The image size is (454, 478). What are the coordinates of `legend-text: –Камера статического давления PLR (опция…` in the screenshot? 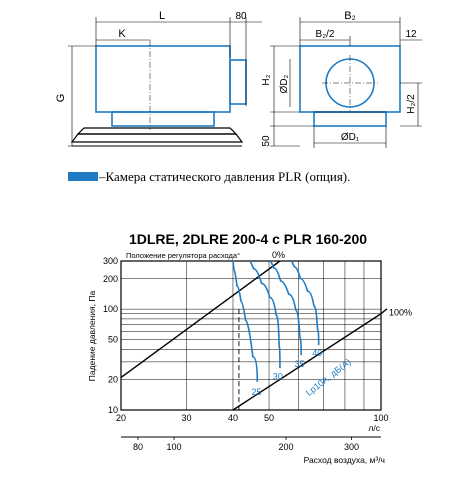 It's located at (224, 176).